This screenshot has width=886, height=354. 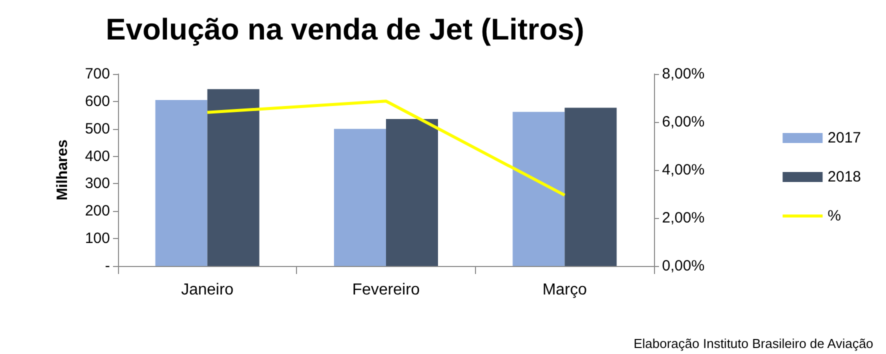 I want to click on x-tick-label: Fevereiro, so click(x=386, y=290).